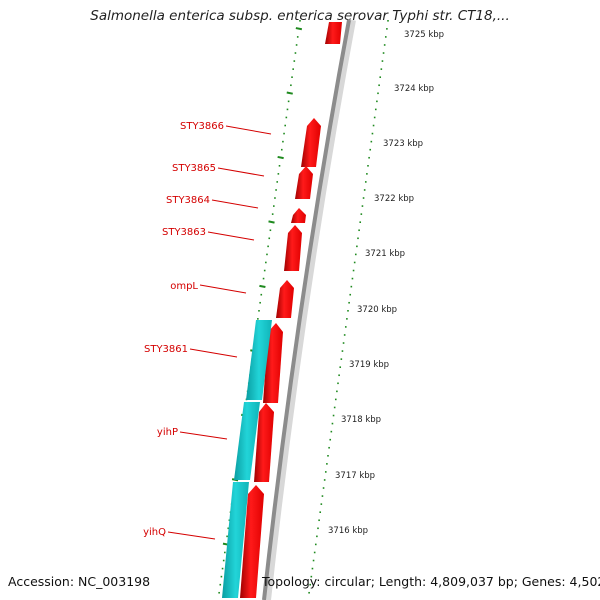 Image resolution: width=600 pixels, height=600 pixels. What do you see at coordinates (304, 182) in the screenshot?
I see `gene-arrow-sty3865` at bounding box center [304, 182].